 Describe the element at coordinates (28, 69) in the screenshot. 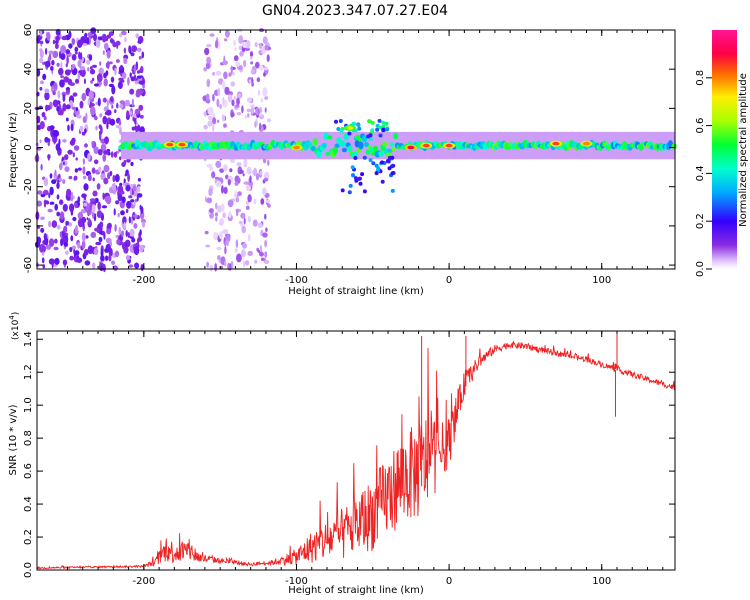

I see `y-tick-label: 40` at that location.